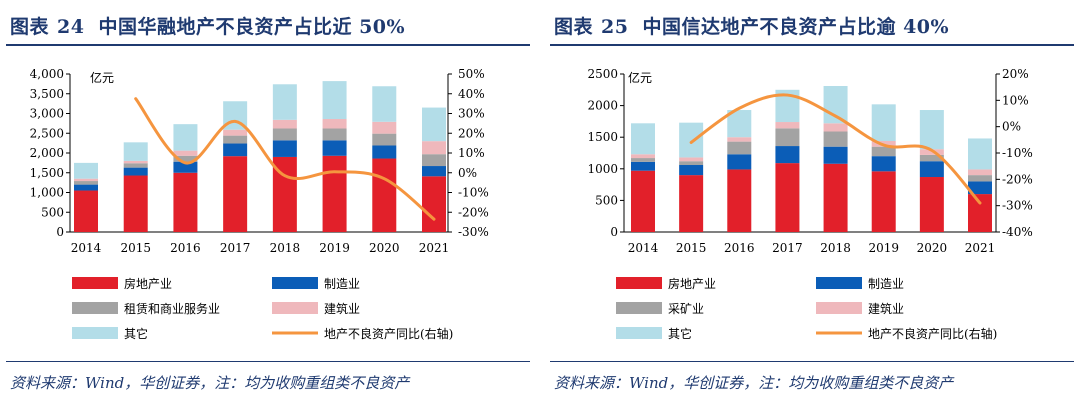 This screenshot has width=1080, height=402. Describe the element at coordinates (102, 77) in the screenshot. I see `y-unit-label: 亿元` at that location.